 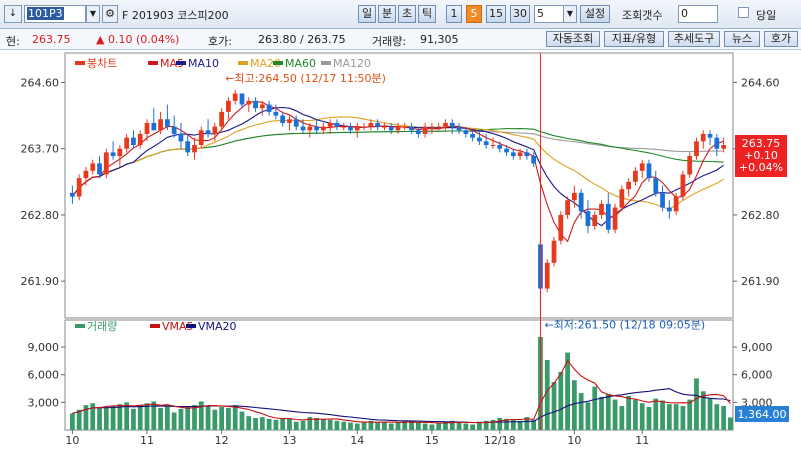 I want to click on current-volume-box, so click(x=762, y=414).